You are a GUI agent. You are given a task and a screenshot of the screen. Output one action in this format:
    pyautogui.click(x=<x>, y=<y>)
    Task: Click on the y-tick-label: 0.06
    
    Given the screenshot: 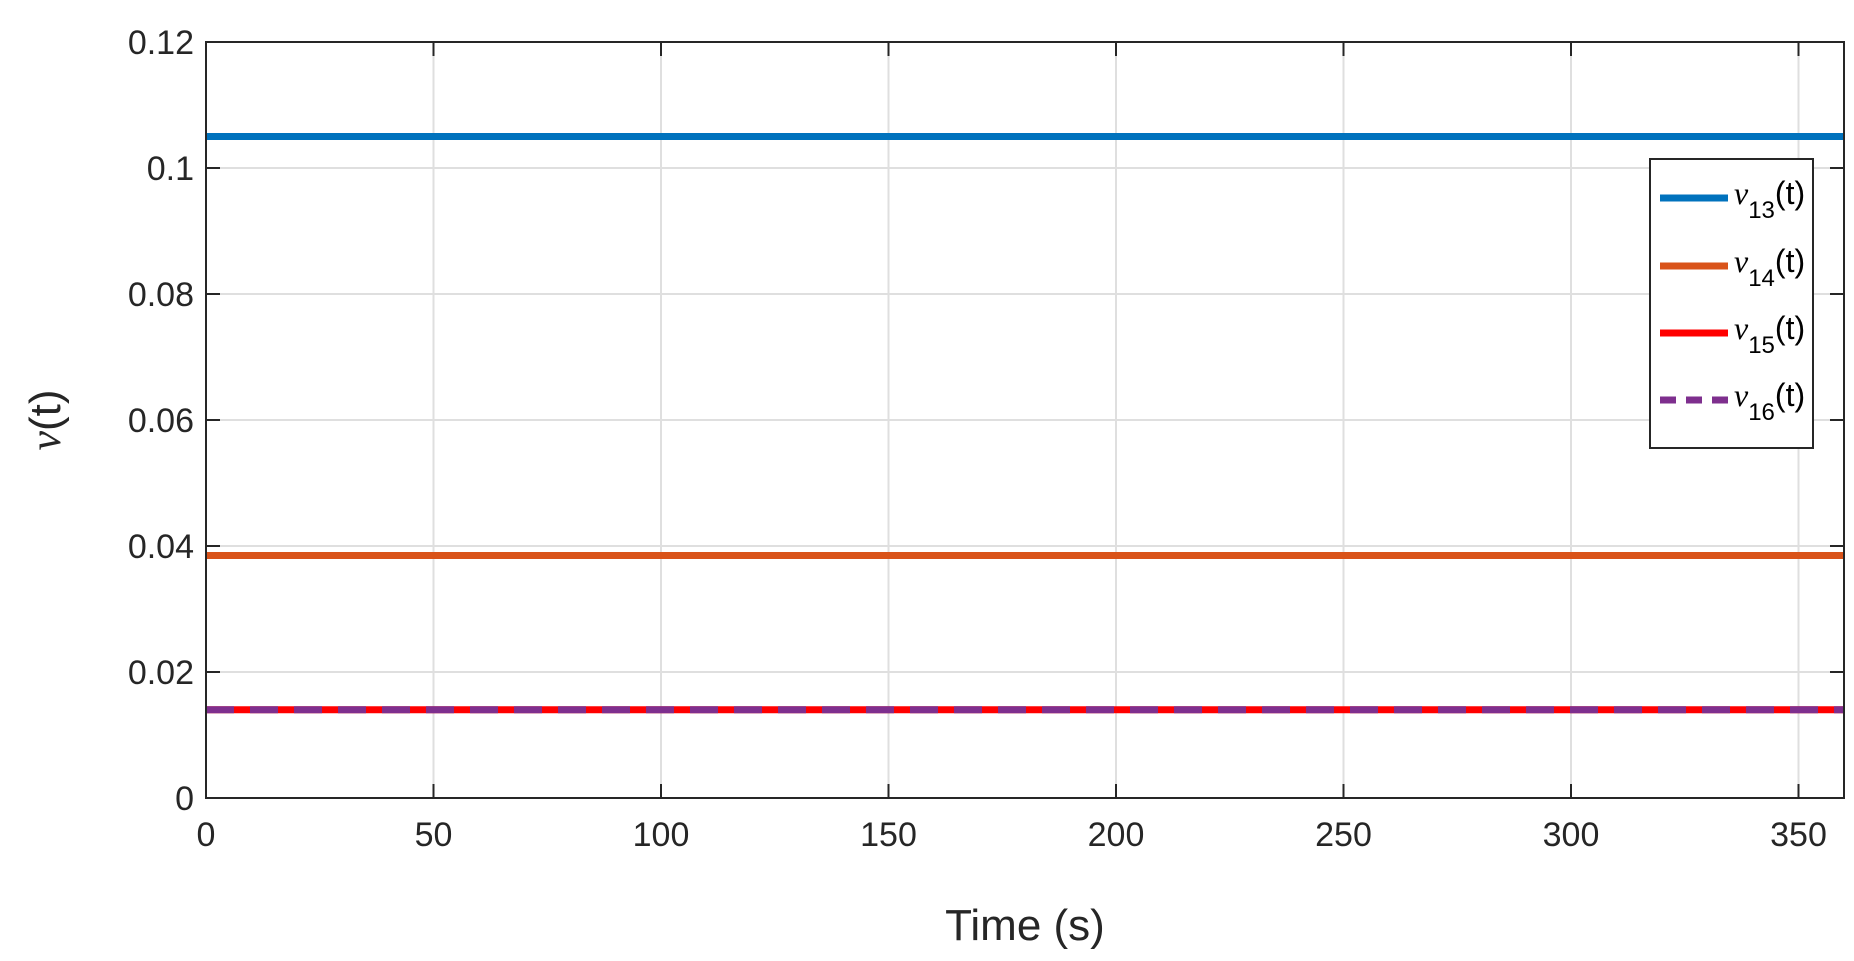 What is the action you would take?
    pyautogui.click(x=161, y=421)
    